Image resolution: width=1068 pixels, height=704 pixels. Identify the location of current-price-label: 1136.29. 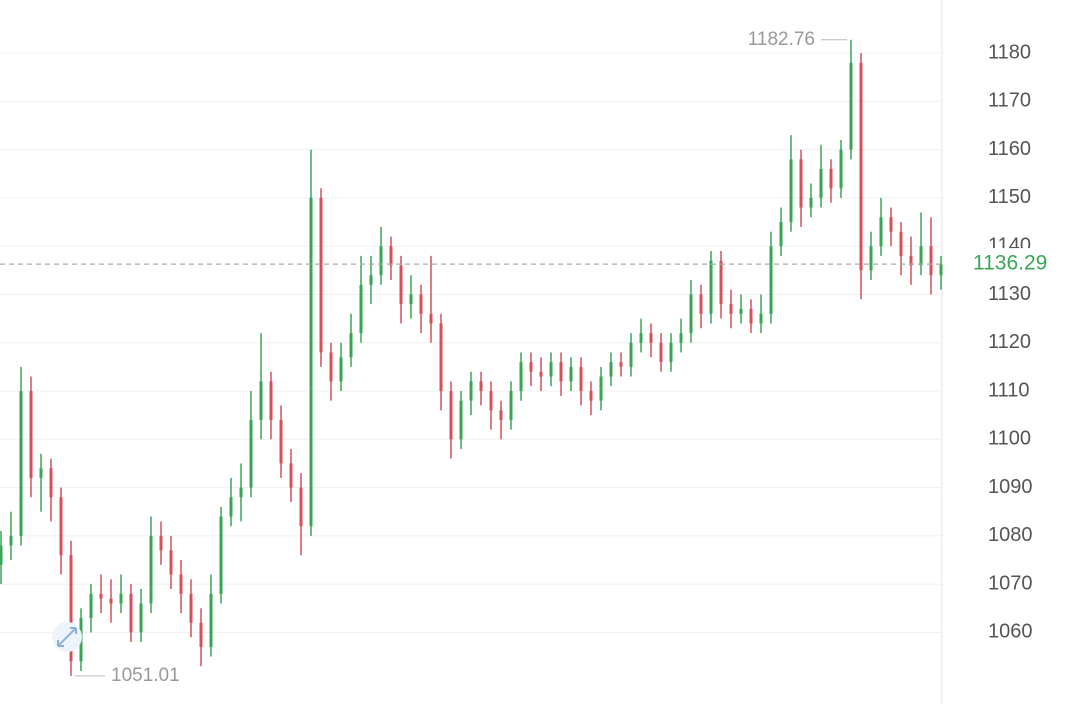
(1010, 263).